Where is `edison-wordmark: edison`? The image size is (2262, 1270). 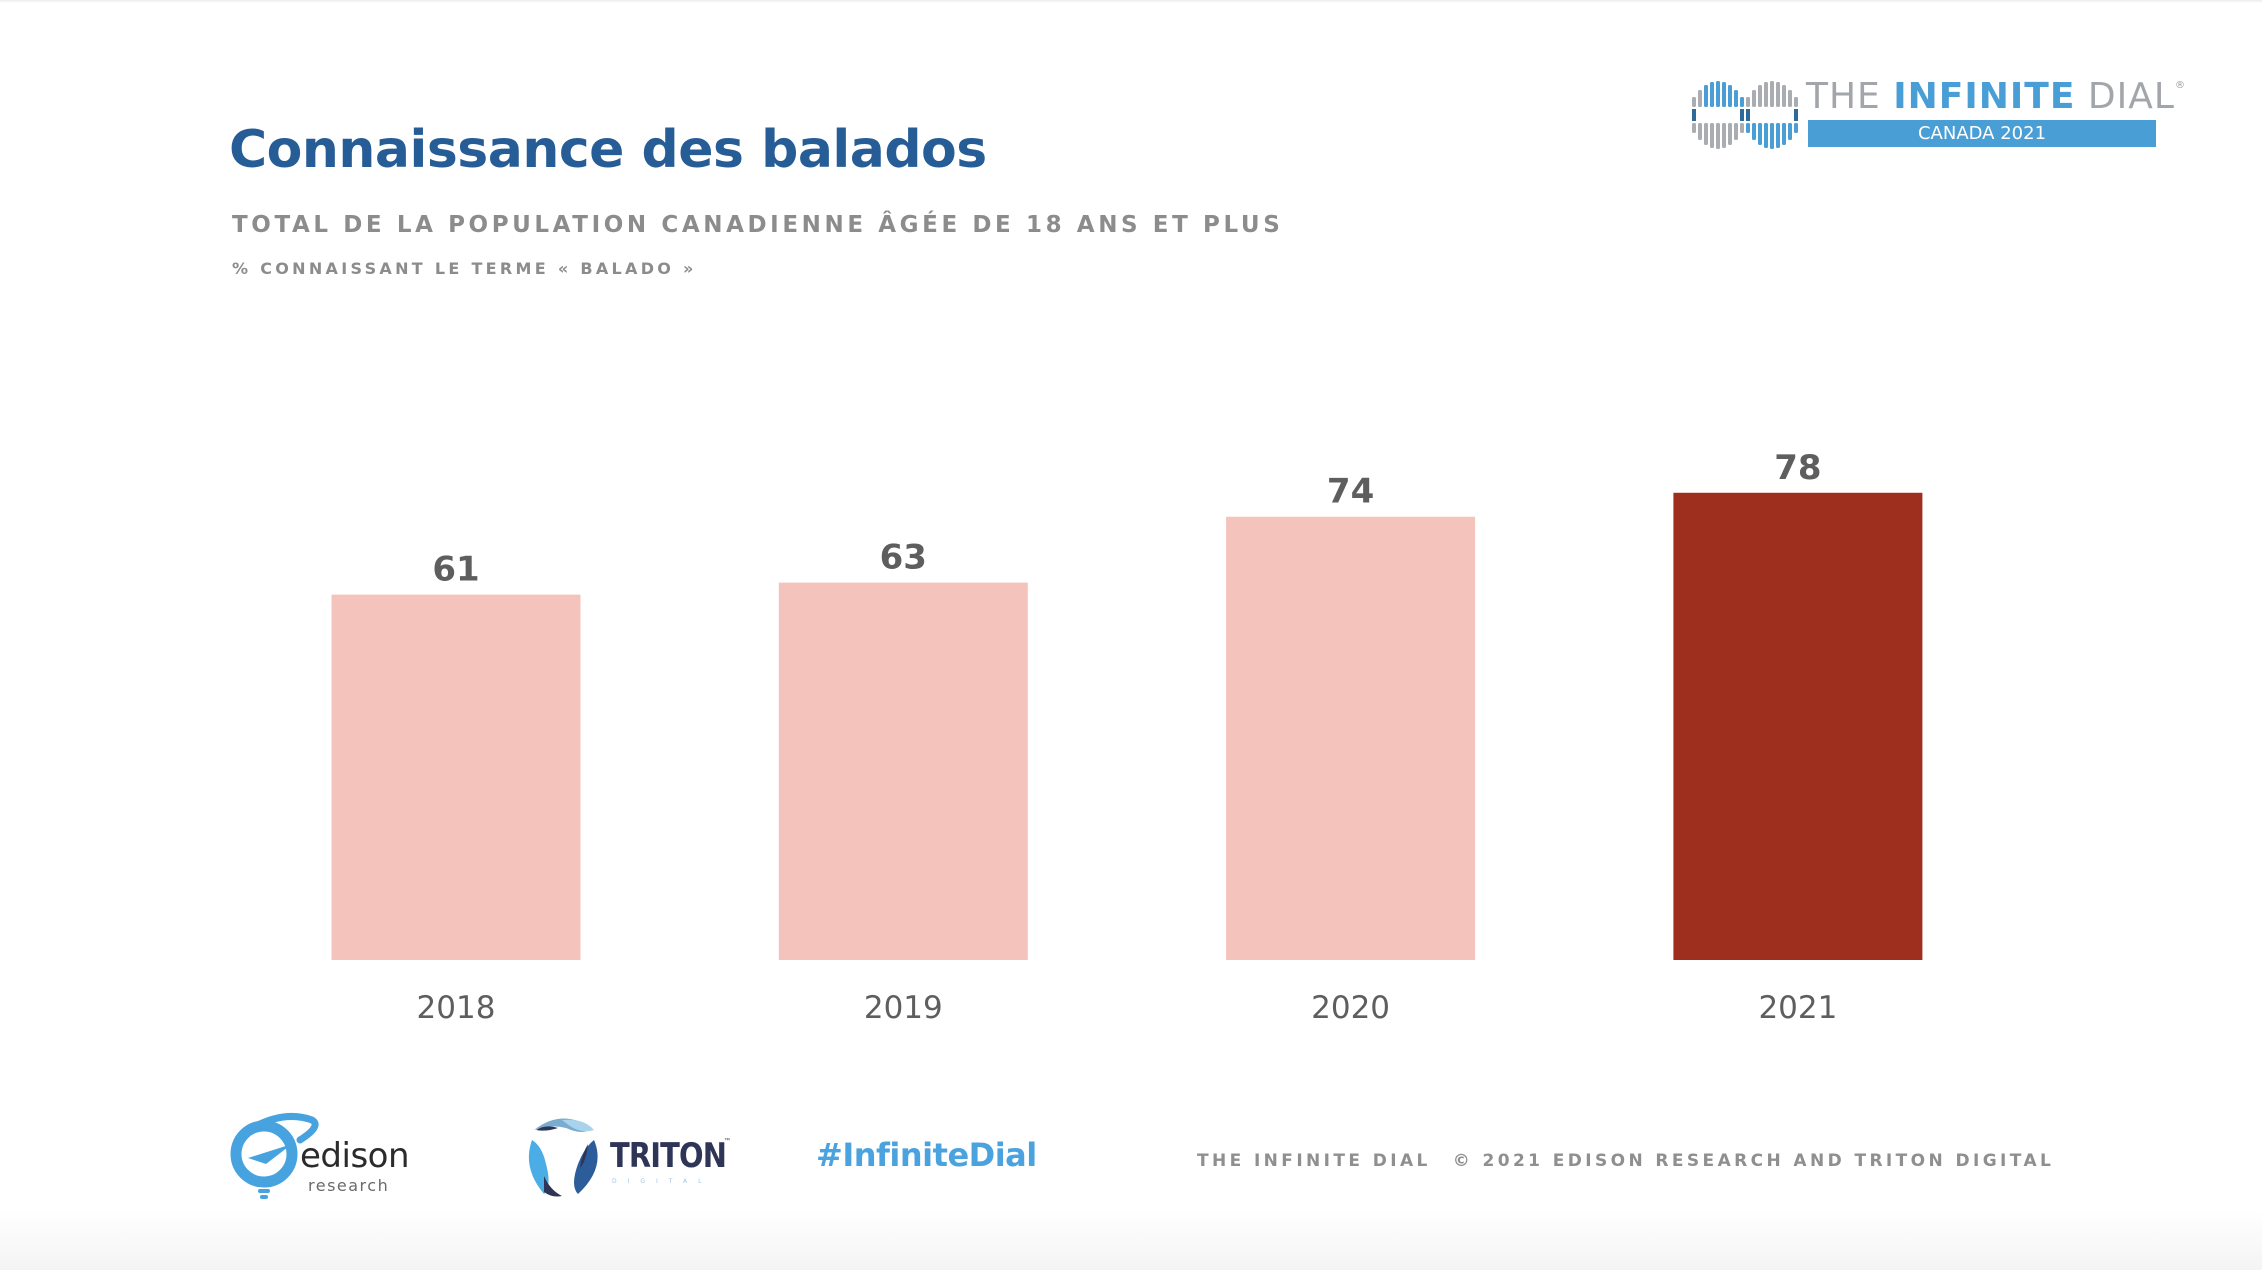 edison-wordmark: edison is located at coordinates (355, 1156).